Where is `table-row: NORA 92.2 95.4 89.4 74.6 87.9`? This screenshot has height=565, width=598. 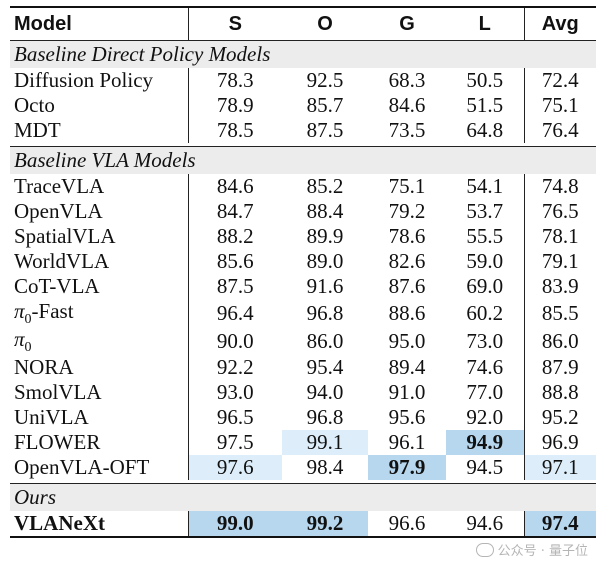
table-row: NORA 92.2 95.4 89.4 74.6 87.9 is located at coordinates (303, 367).